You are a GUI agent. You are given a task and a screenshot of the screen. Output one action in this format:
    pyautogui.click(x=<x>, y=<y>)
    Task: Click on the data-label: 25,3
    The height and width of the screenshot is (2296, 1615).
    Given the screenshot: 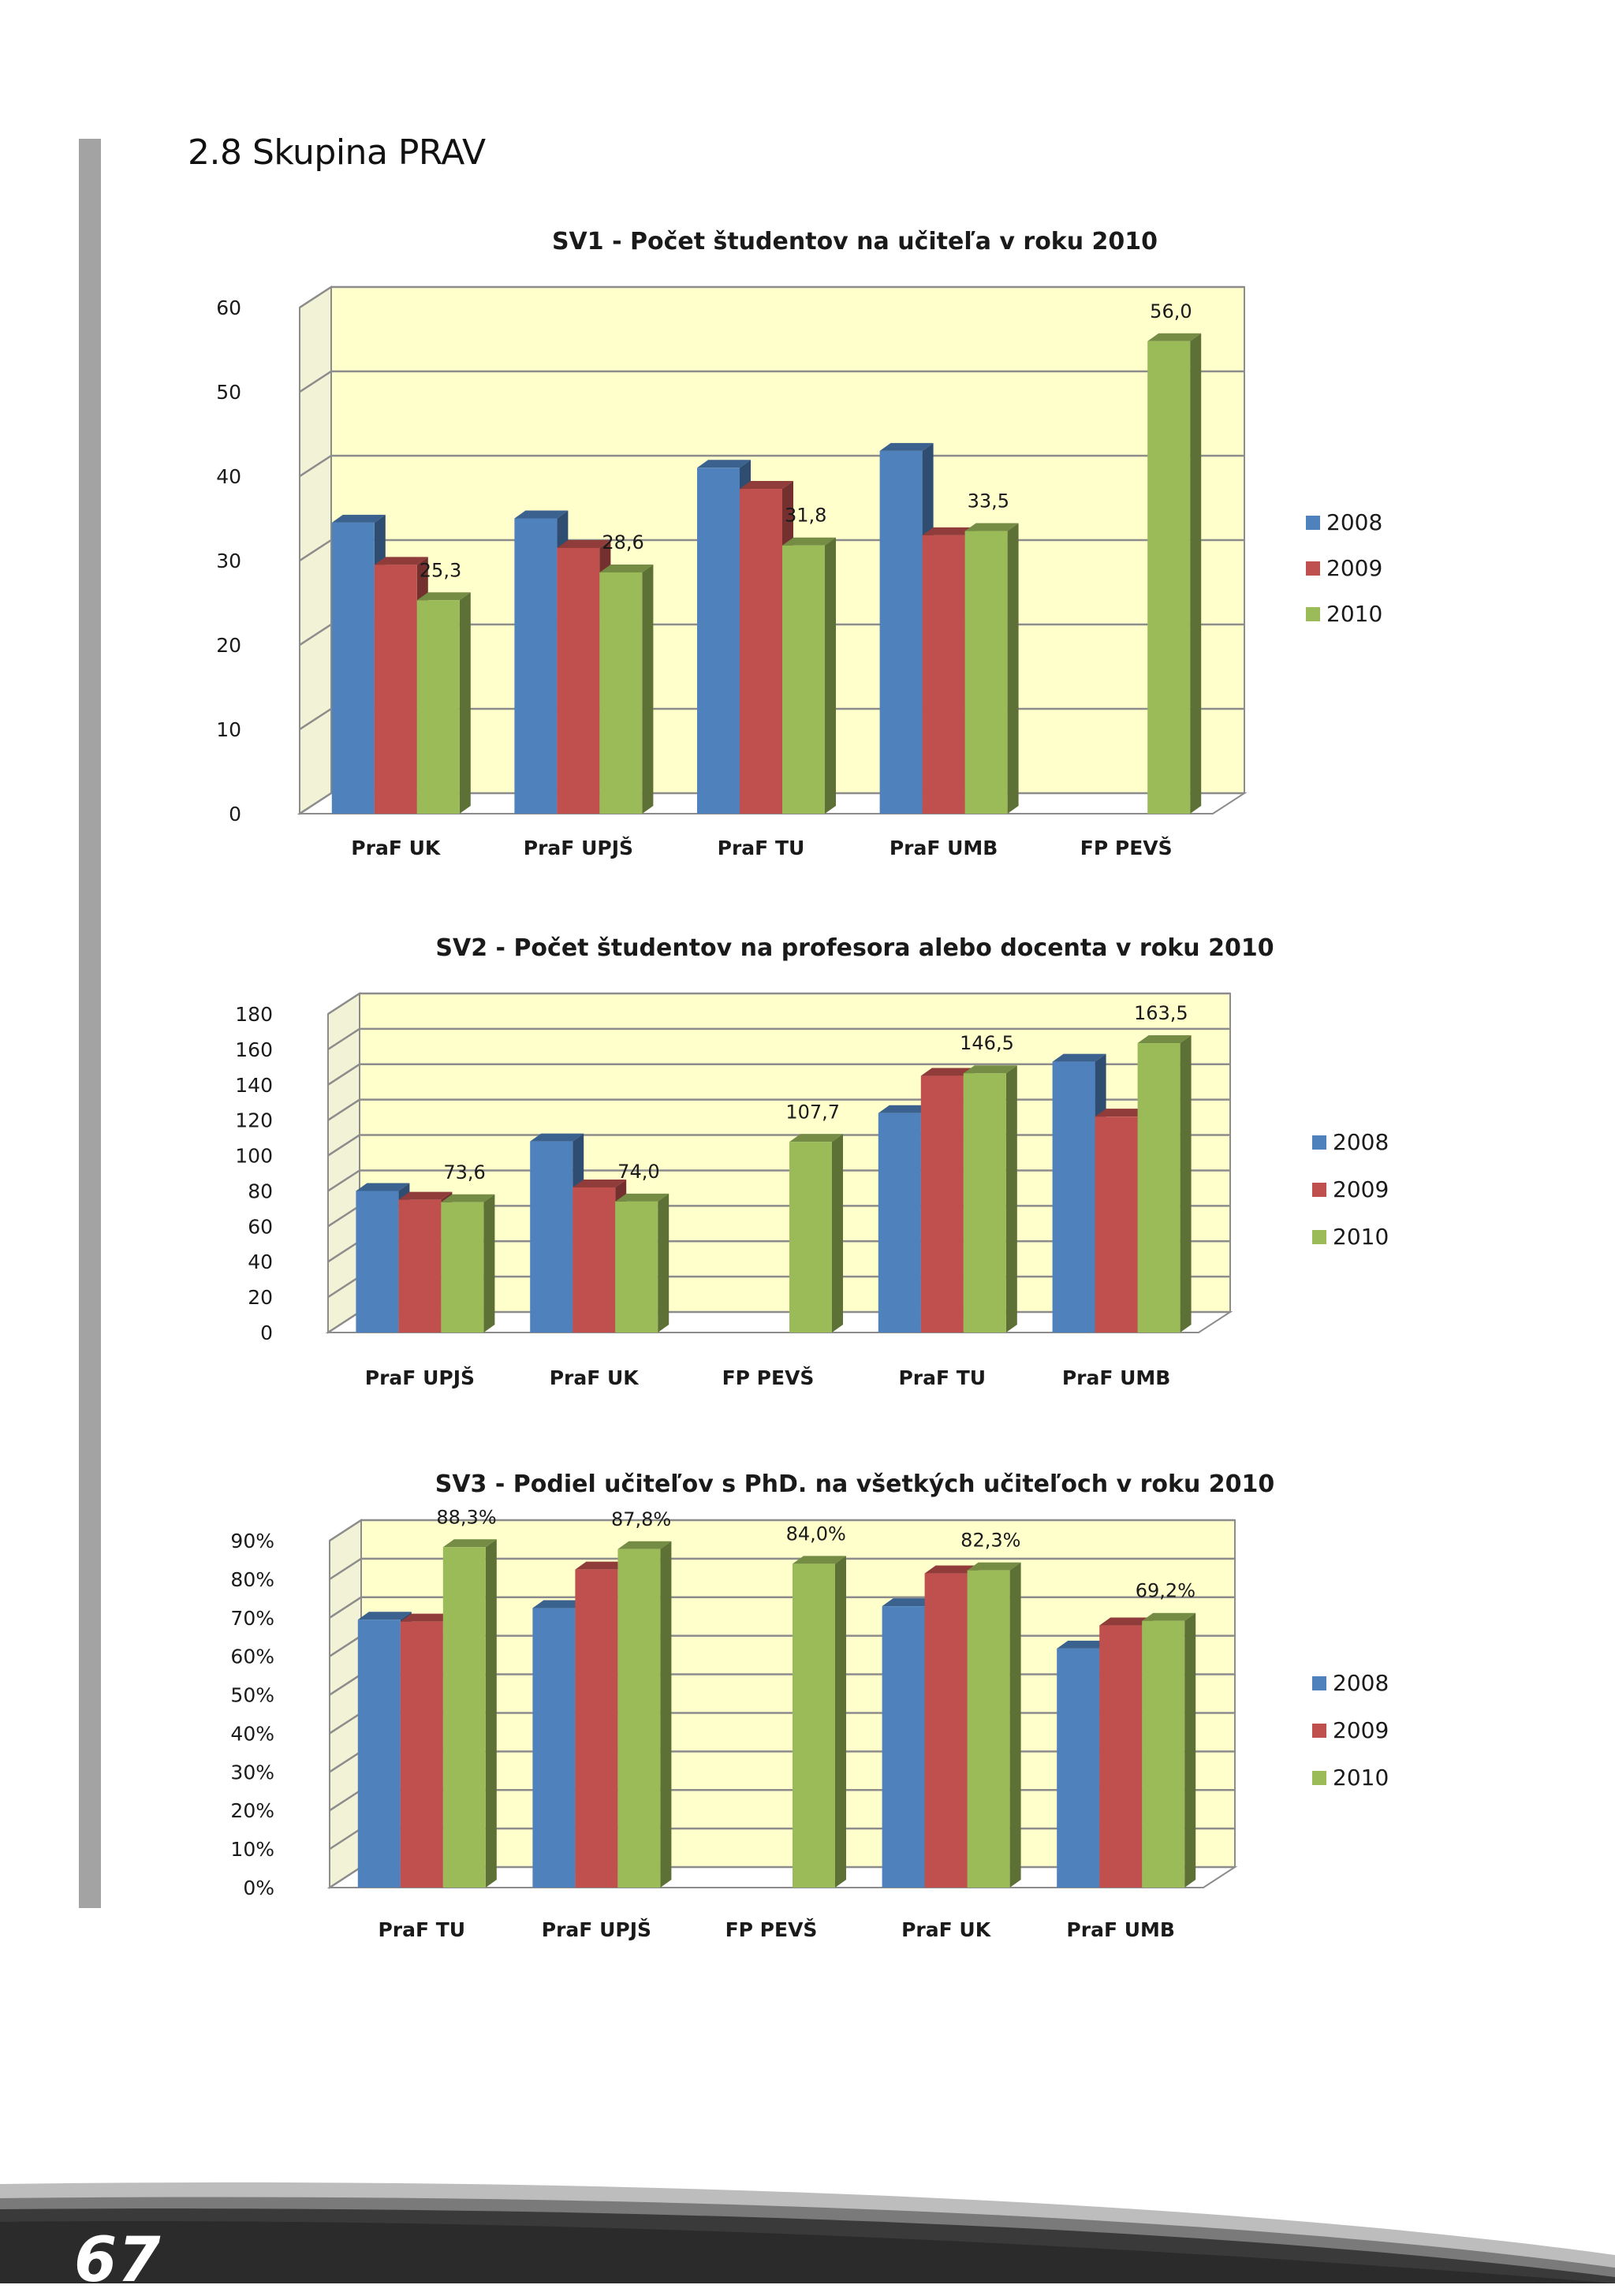 What is the action you would take?
    pyautogui.click(x=441, y=570)
    